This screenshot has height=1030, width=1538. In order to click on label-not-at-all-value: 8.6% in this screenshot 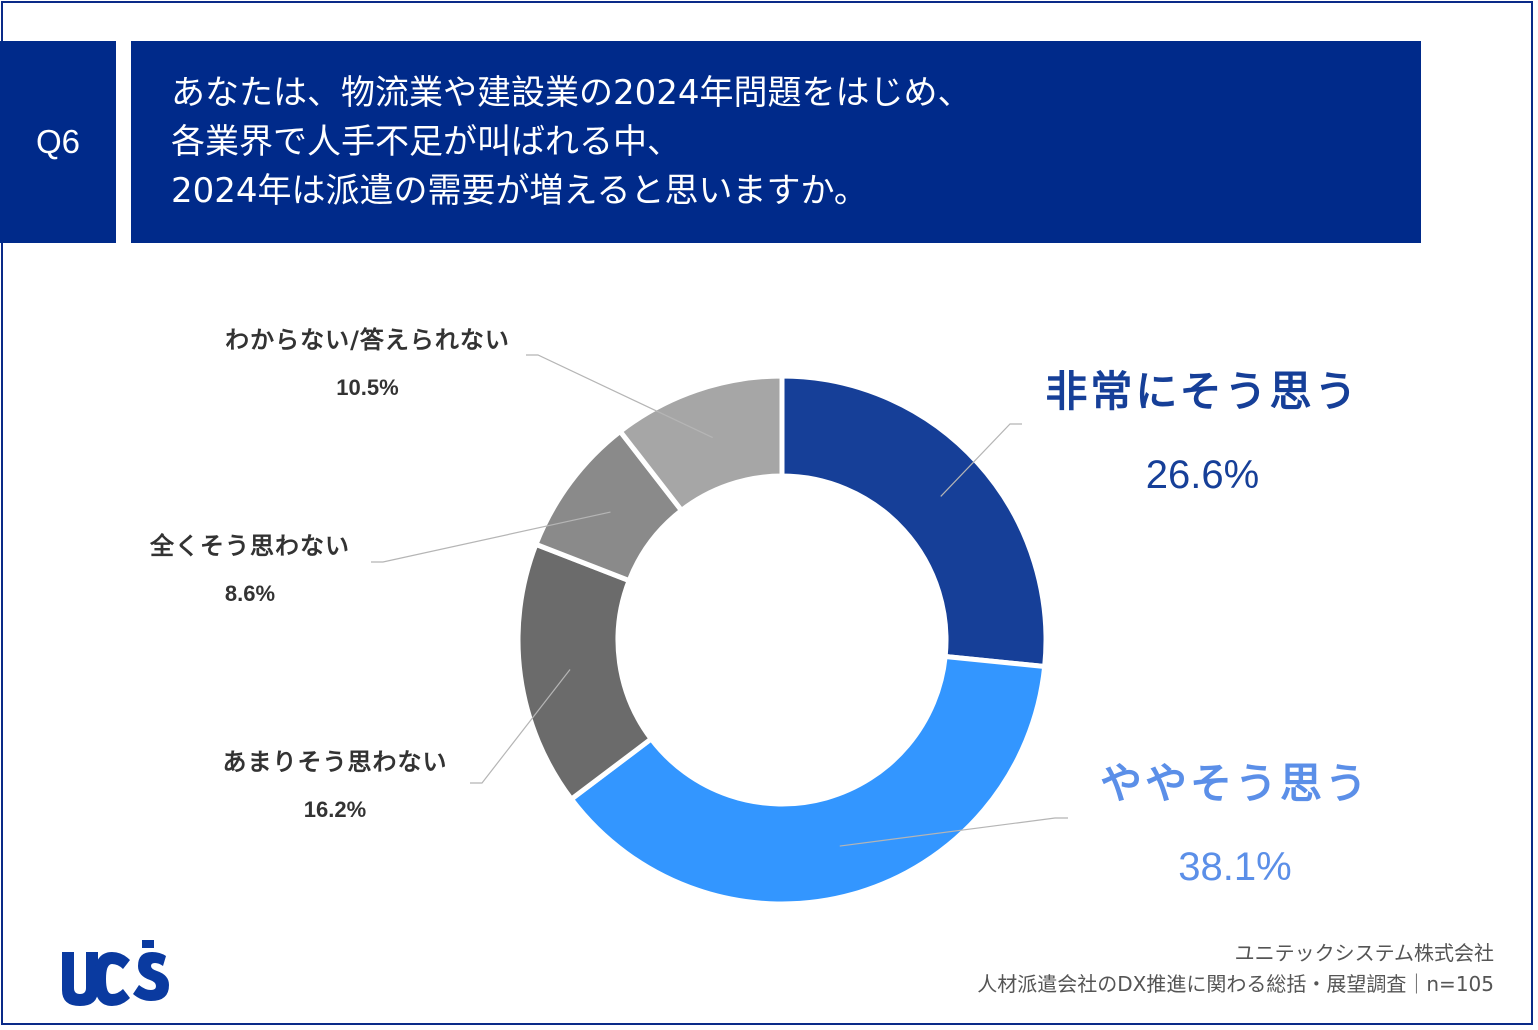, I will do `click(250, 593)`.